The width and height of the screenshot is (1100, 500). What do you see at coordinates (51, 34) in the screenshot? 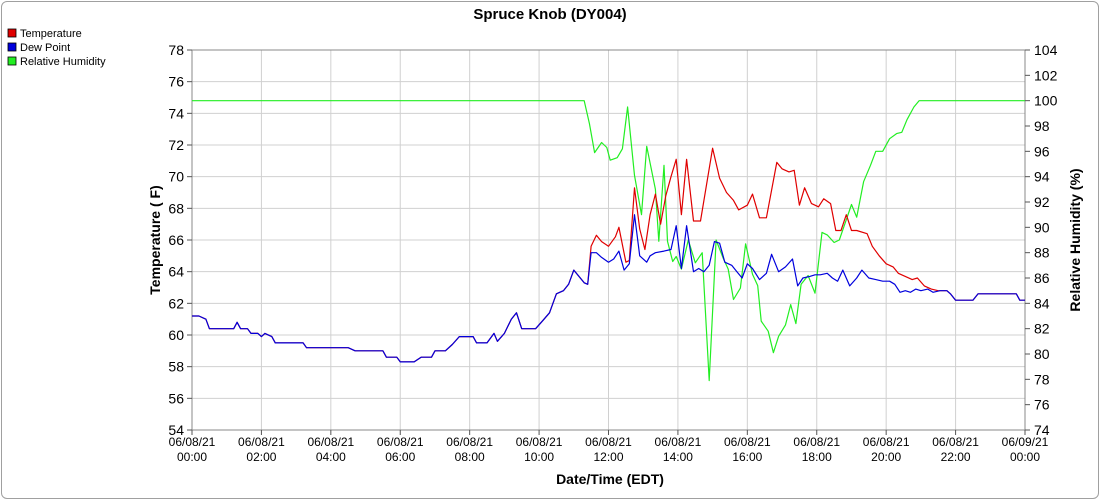
I see `legend-label: Temperature` at bounding box center [51, 34].